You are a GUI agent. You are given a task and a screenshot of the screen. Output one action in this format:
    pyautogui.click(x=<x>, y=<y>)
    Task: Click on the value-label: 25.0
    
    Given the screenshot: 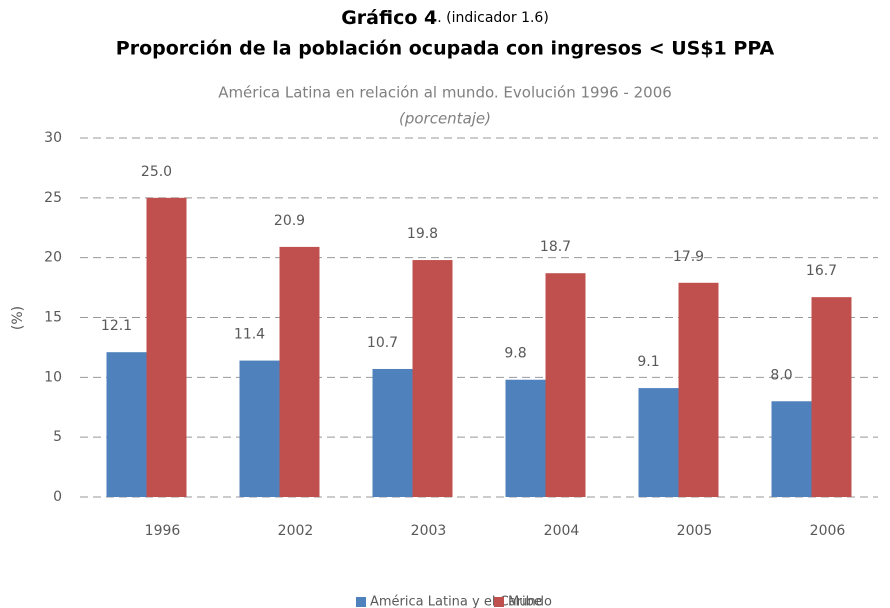 What is the action you would take?
    pyautogui.click(x=156, y=172)
    